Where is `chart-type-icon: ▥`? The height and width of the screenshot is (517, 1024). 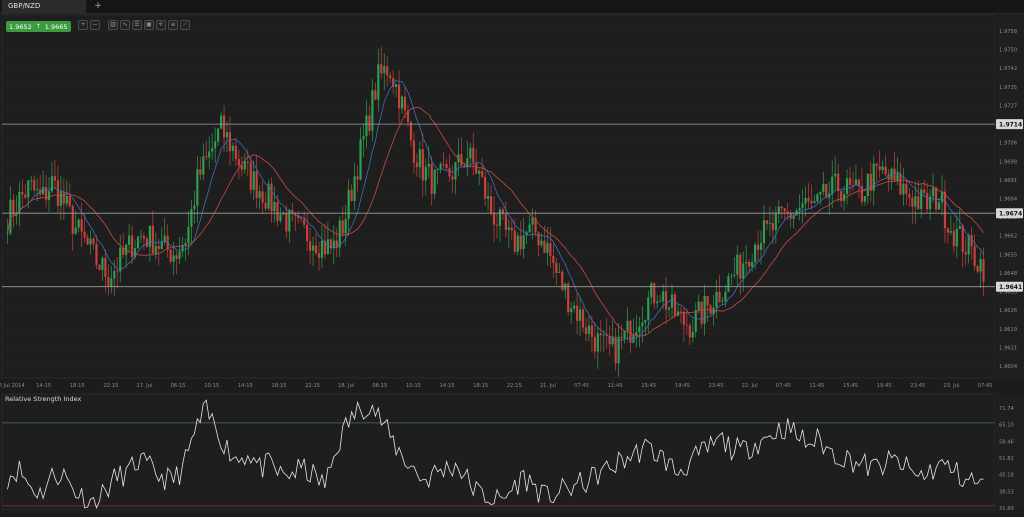 chart-type-icon: ▥ is located at coordinates (113, 25).